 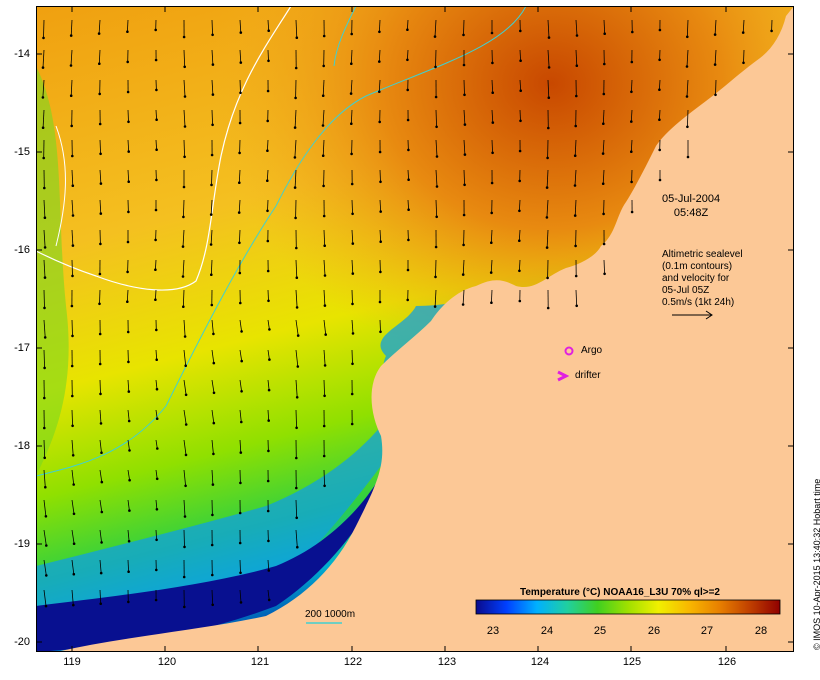 What do you see at coordinates (600, 631) in the screenshot?
I see `colorbar-tick-label: 25` at bounding box center [600, 631].